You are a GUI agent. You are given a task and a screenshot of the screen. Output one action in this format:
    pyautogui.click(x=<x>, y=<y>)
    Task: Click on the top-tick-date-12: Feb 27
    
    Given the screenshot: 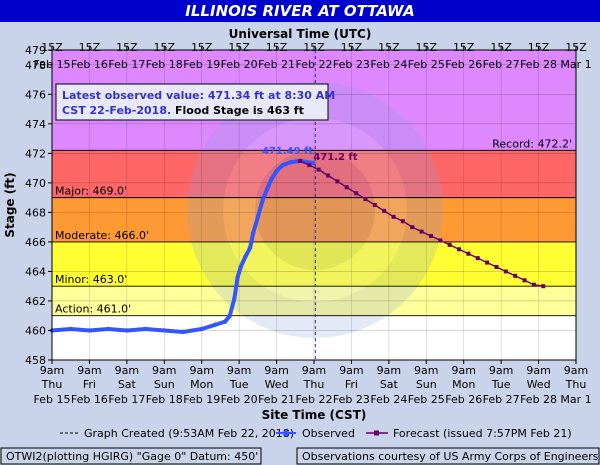 What is the action you would take?
    pyautogui.click(x=501, y=64)
    